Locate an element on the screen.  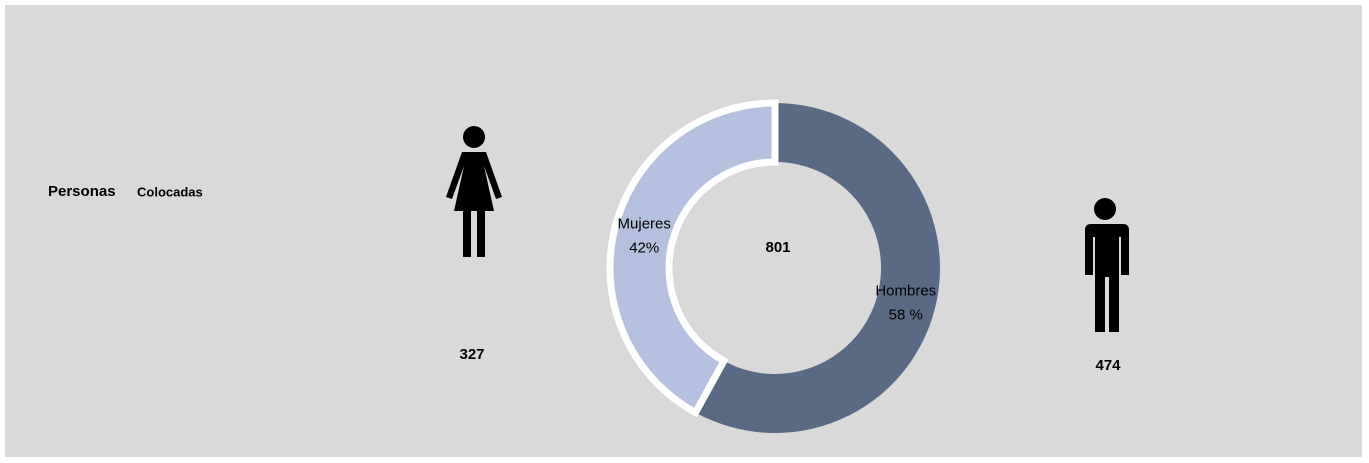
value-label: 42% is located at coordinates (644, 247).